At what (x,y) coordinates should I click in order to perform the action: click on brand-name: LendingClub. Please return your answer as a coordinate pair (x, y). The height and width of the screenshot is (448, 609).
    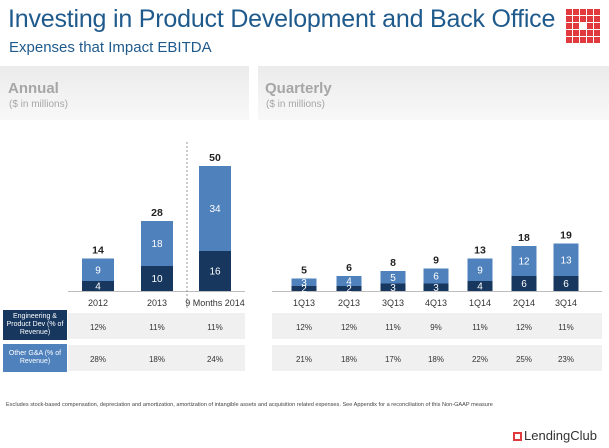
    Looking at the image, I should click on (561, 435).